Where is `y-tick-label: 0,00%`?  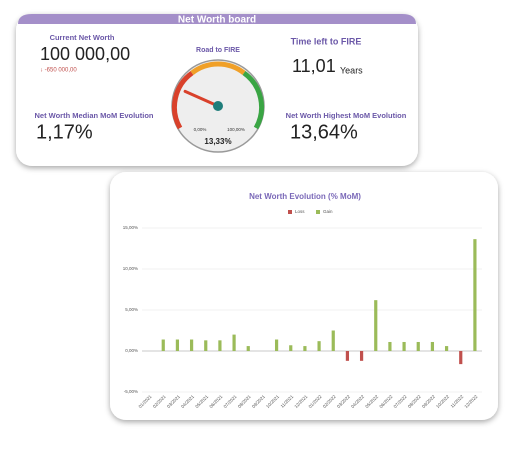 y-tick-label: 0,00% is located at coordinates (131, 350).